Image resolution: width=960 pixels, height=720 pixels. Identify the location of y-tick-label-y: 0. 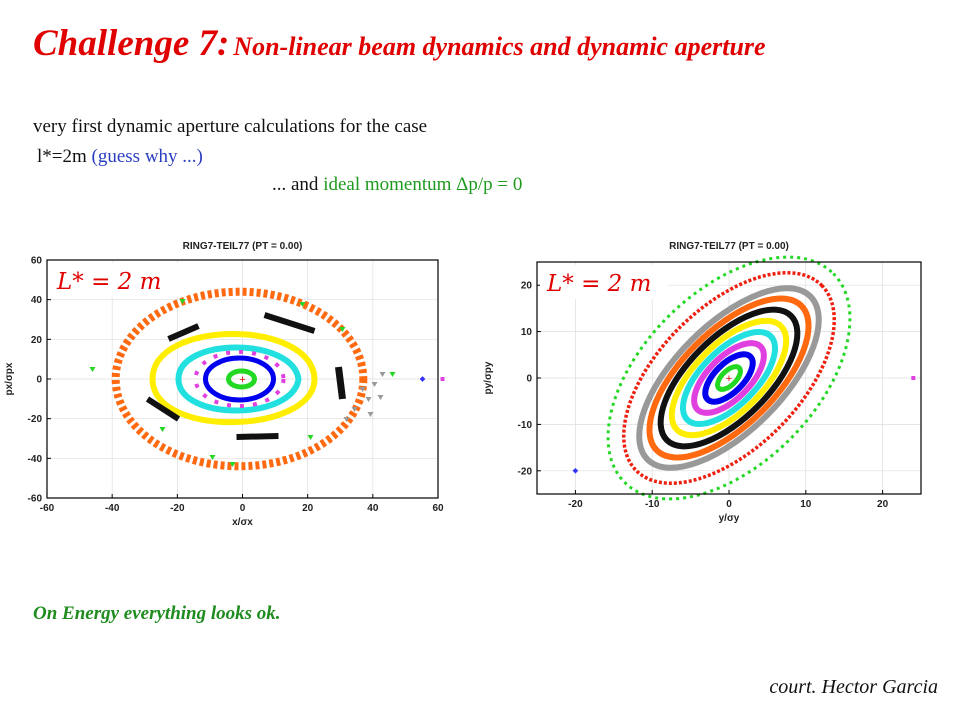
(529, 379).